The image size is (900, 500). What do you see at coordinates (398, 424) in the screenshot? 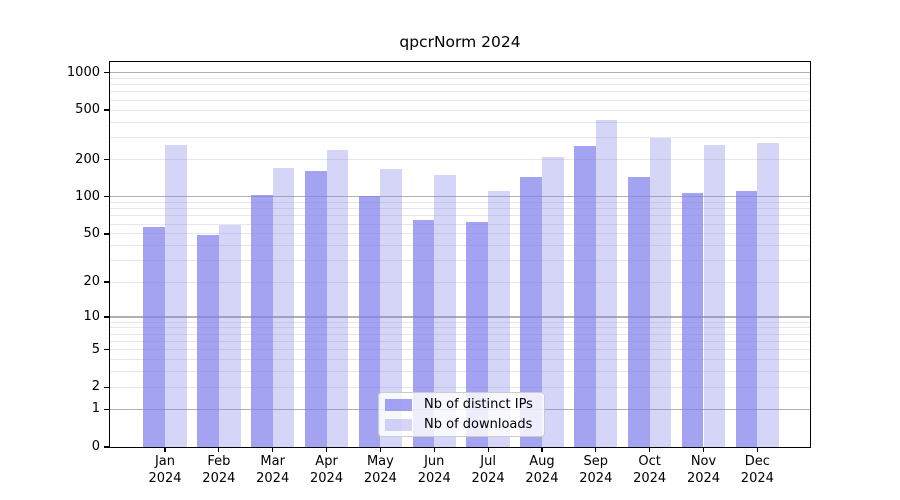
I see `legend-swatch-downloads` at bounding box center [398, 424].